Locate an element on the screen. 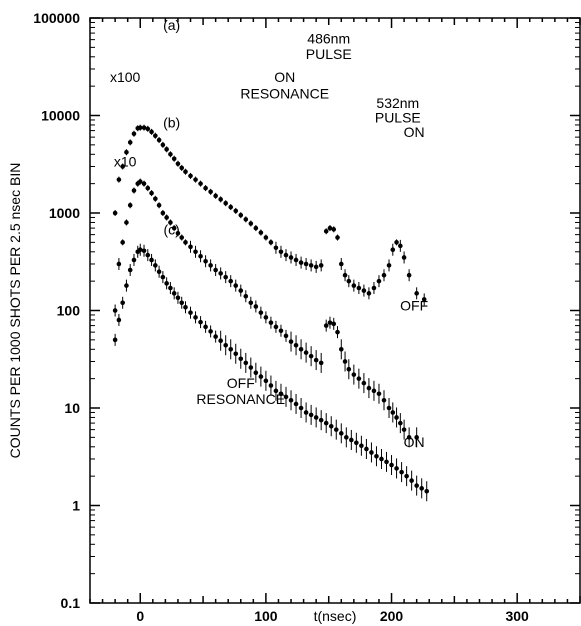 Image resolution: width=581 pixels, height=626 pixels. annotation: ON is located at coordinates (414, 442).